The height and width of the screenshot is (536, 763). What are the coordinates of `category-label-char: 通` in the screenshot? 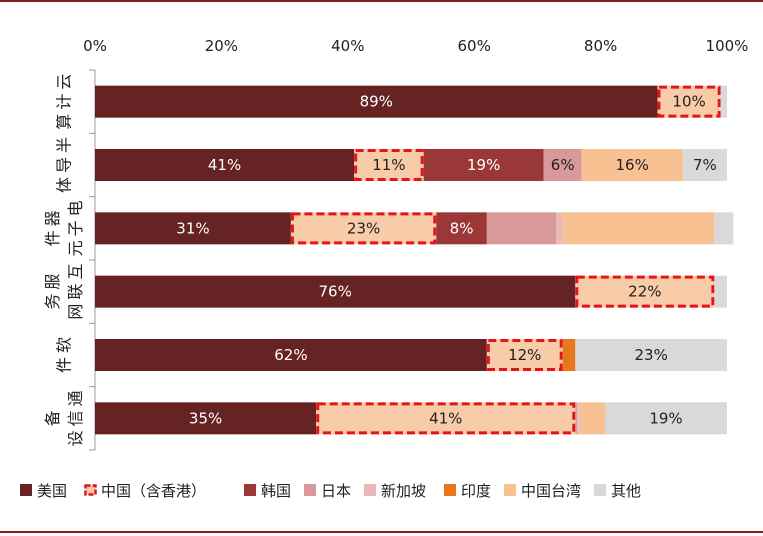 It's located at (75, 398).